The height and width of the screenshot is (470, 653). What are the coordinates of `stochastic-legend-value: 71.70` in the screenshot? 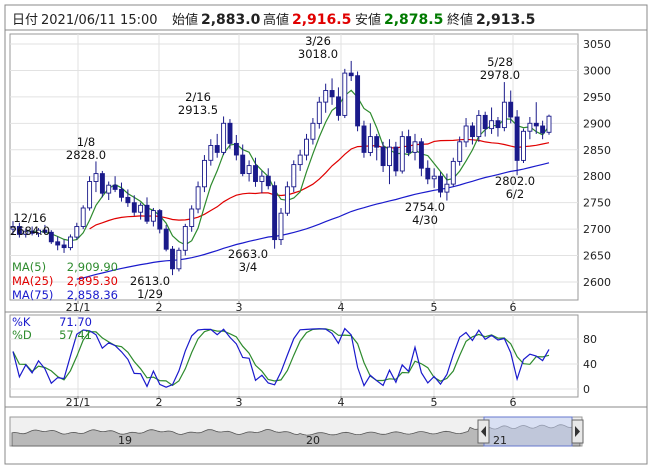 It's located at (75, 322).